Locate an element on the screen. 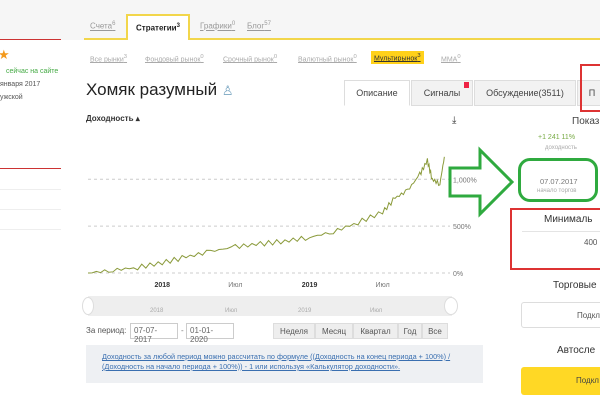 This screenshot has width=600, height=400. trading-label: Торговые is located at coordinates (575, 285).